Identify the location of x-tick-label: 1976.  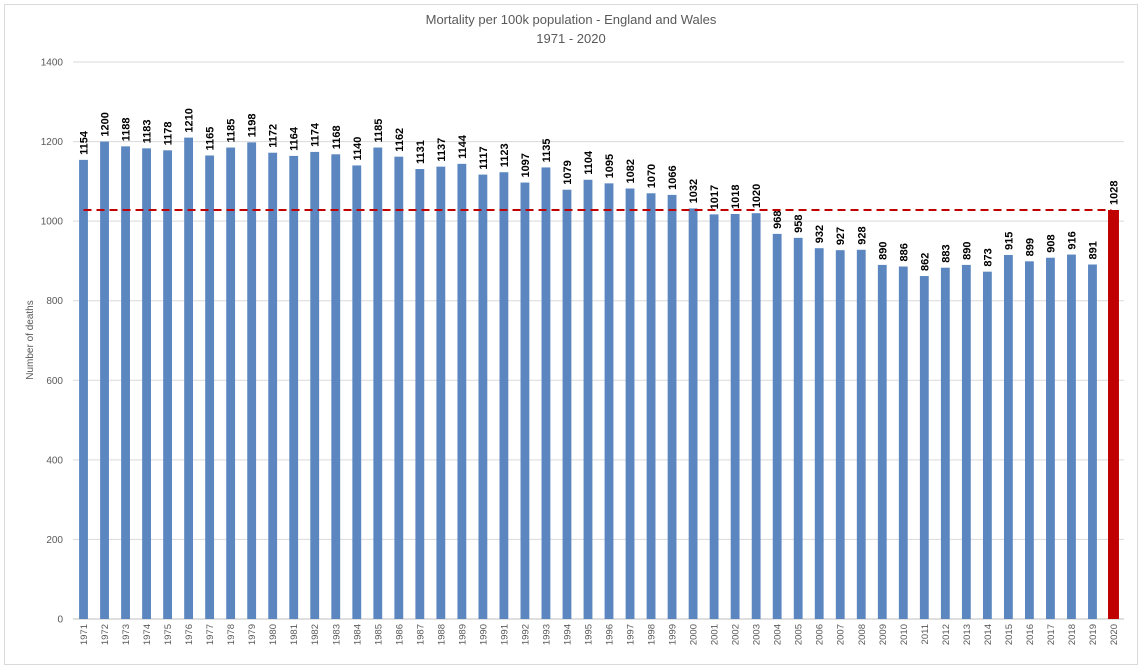
(189, 634).